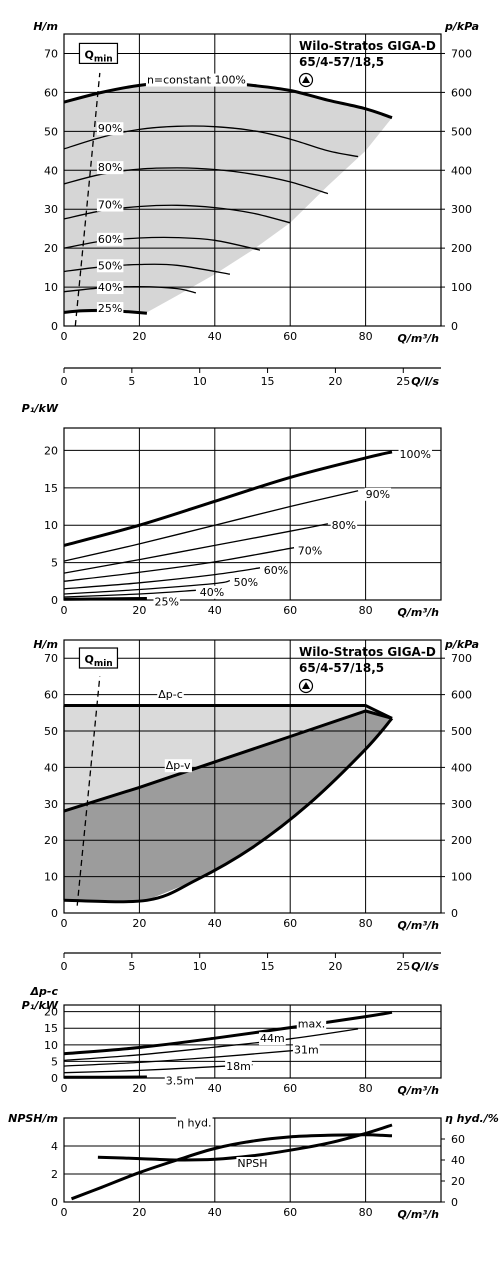 The image size is (503, 1280). What do you see at coordinates (306, 79) in the screenshot?
I see `wilo-triangle-icon` at bounding box center [306, 79].